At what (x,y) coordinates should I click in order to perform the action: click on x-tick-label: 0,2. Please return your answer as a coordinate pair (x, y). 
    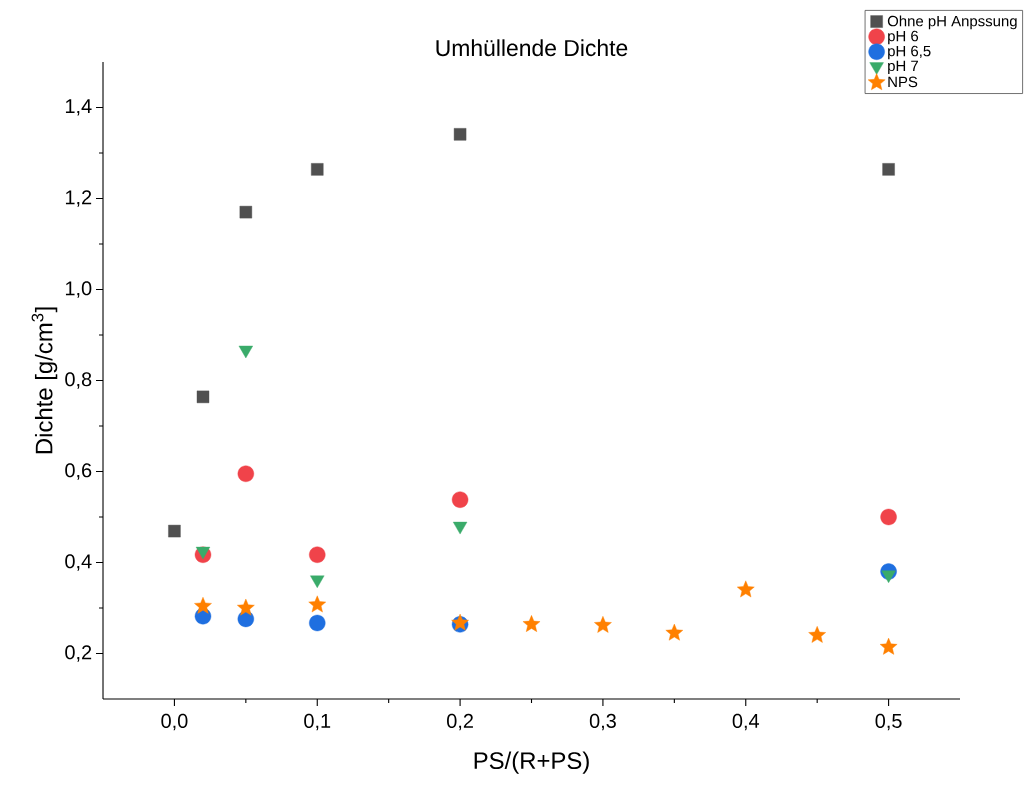
    Looking at the image, I should click on (460, 722).